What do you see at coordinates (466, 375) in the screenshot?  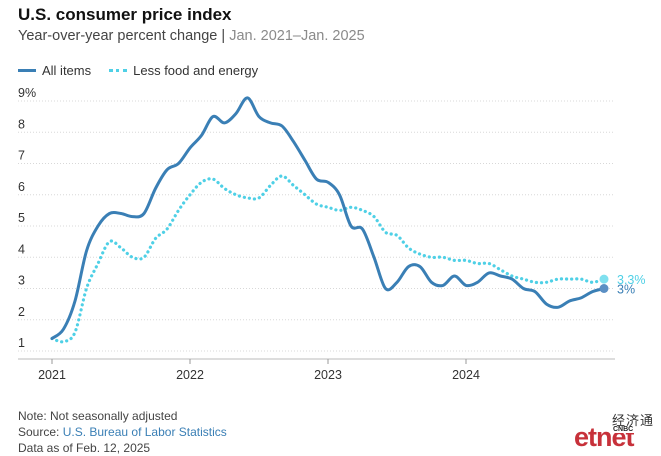 I see `x-tick-label: 2024` at bounding box center [466, 375].